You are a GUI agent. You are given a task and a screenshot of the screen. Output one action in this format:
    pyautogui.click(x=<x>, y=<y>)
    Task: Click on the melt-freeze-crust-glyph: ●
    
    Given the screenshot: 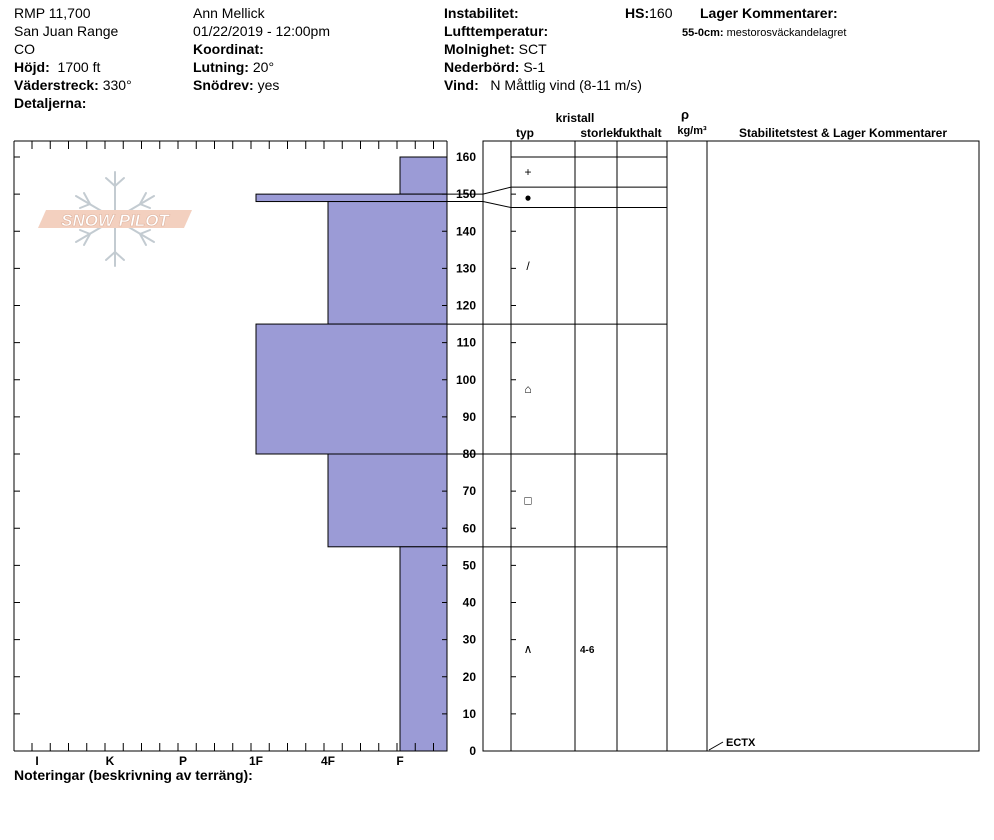 What is the action you would take?
    pyautogui.click(x=527, y=197)
    